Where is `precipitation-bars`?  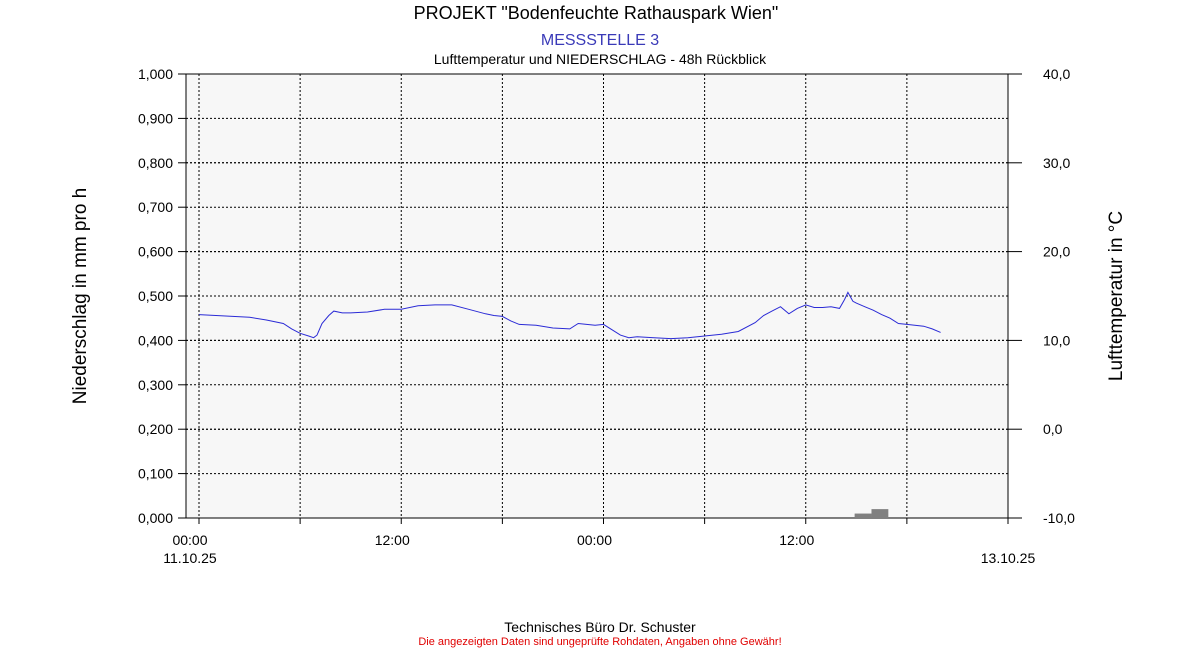
precipitation-bars is located at coordinates (871, 513).